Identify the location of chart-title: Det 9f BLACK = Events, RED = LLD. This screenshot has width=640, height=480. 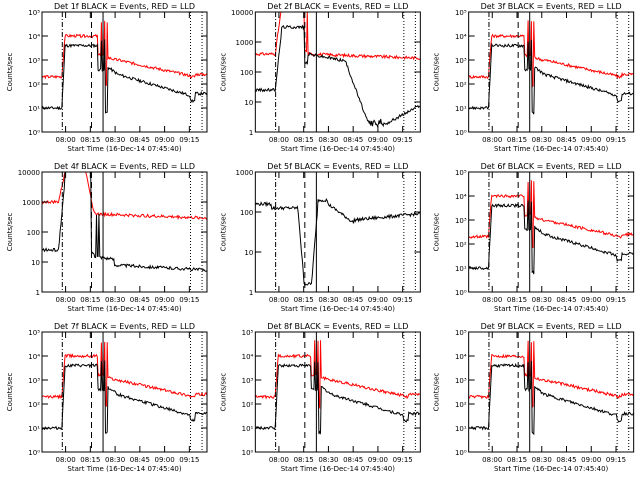
(551, 326).